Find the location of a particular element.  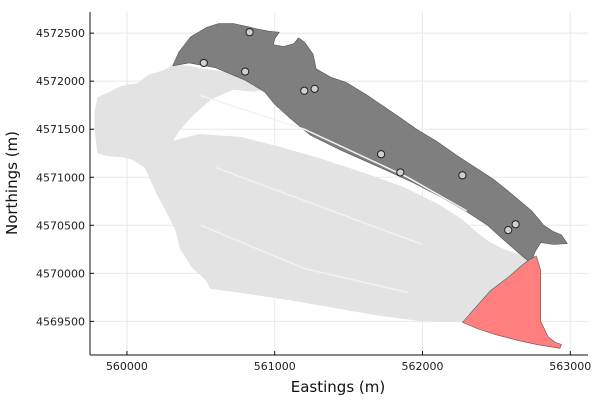

y-tick-label: 4569500 is located at coordinates (60, 321).